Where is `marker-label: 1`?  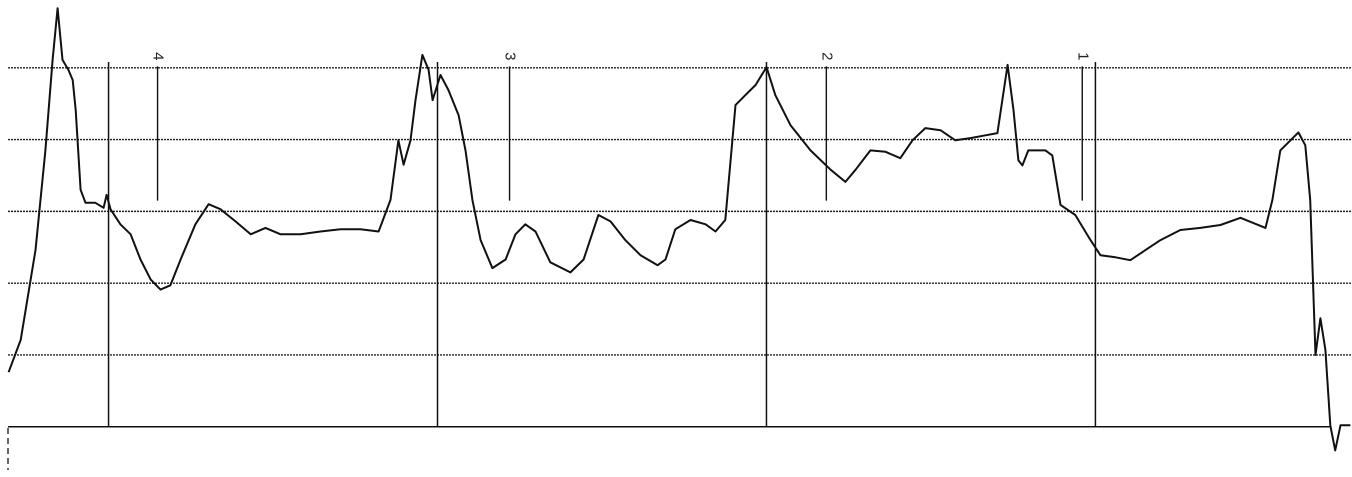
marker-label: 1 is located at coordinates (1082, 56).